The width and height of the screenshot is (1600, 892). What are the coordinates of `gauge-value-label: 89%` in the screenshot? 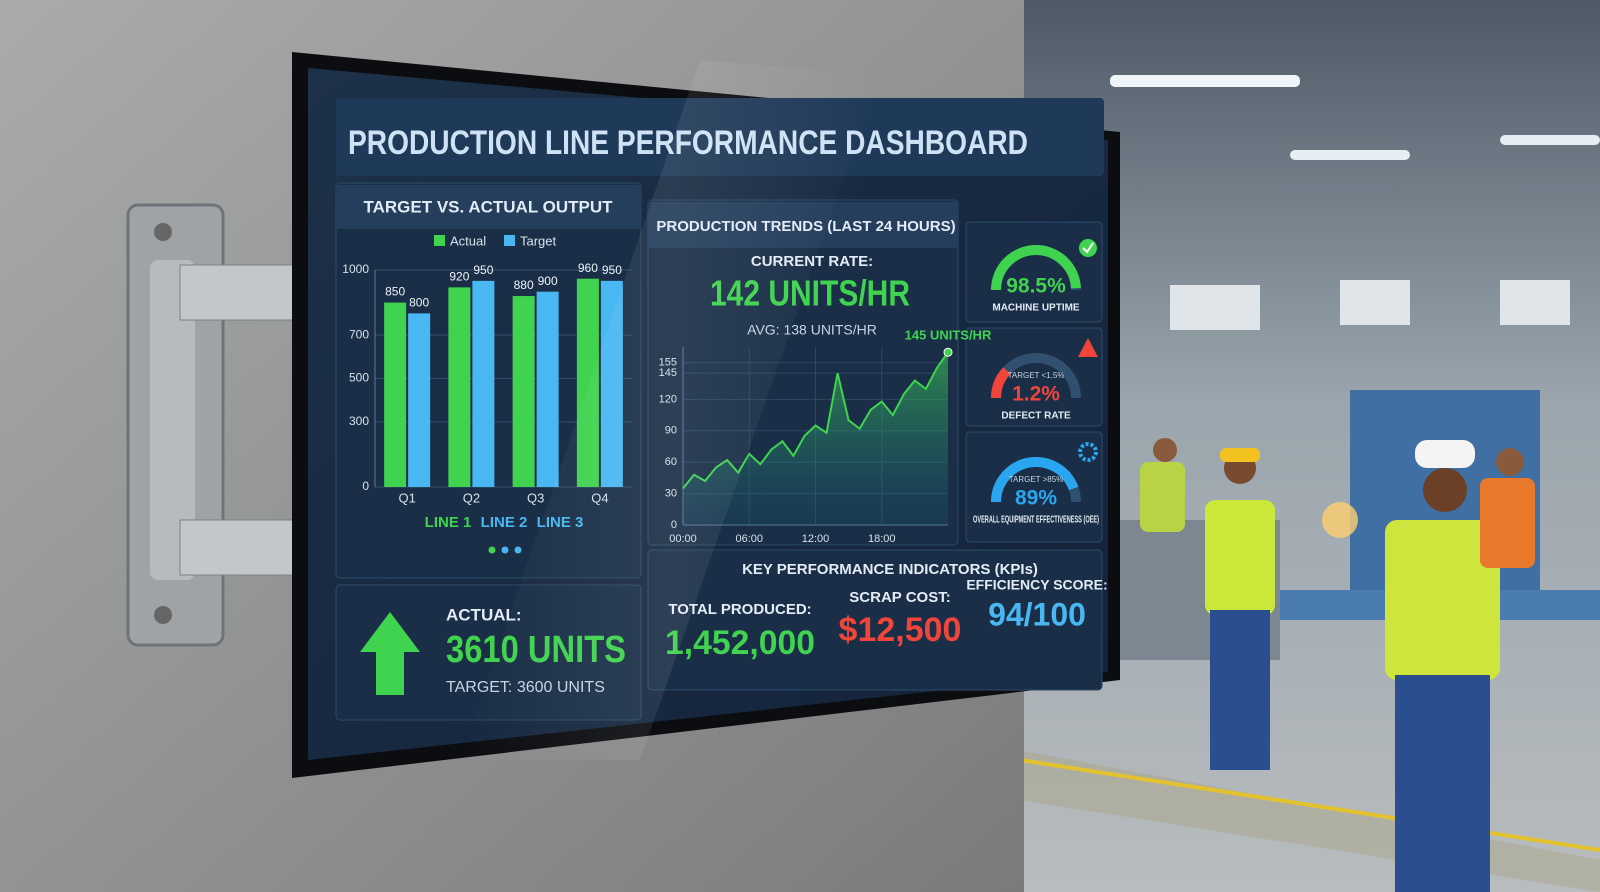 It's located at (1036, 498).